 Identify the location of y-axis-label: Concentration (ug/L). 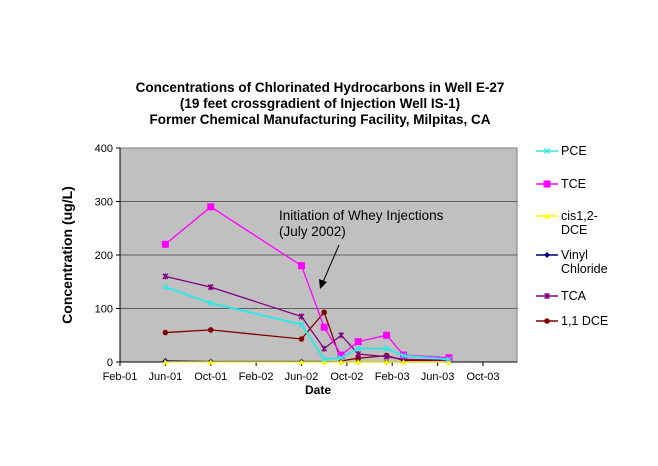
(67, 255).